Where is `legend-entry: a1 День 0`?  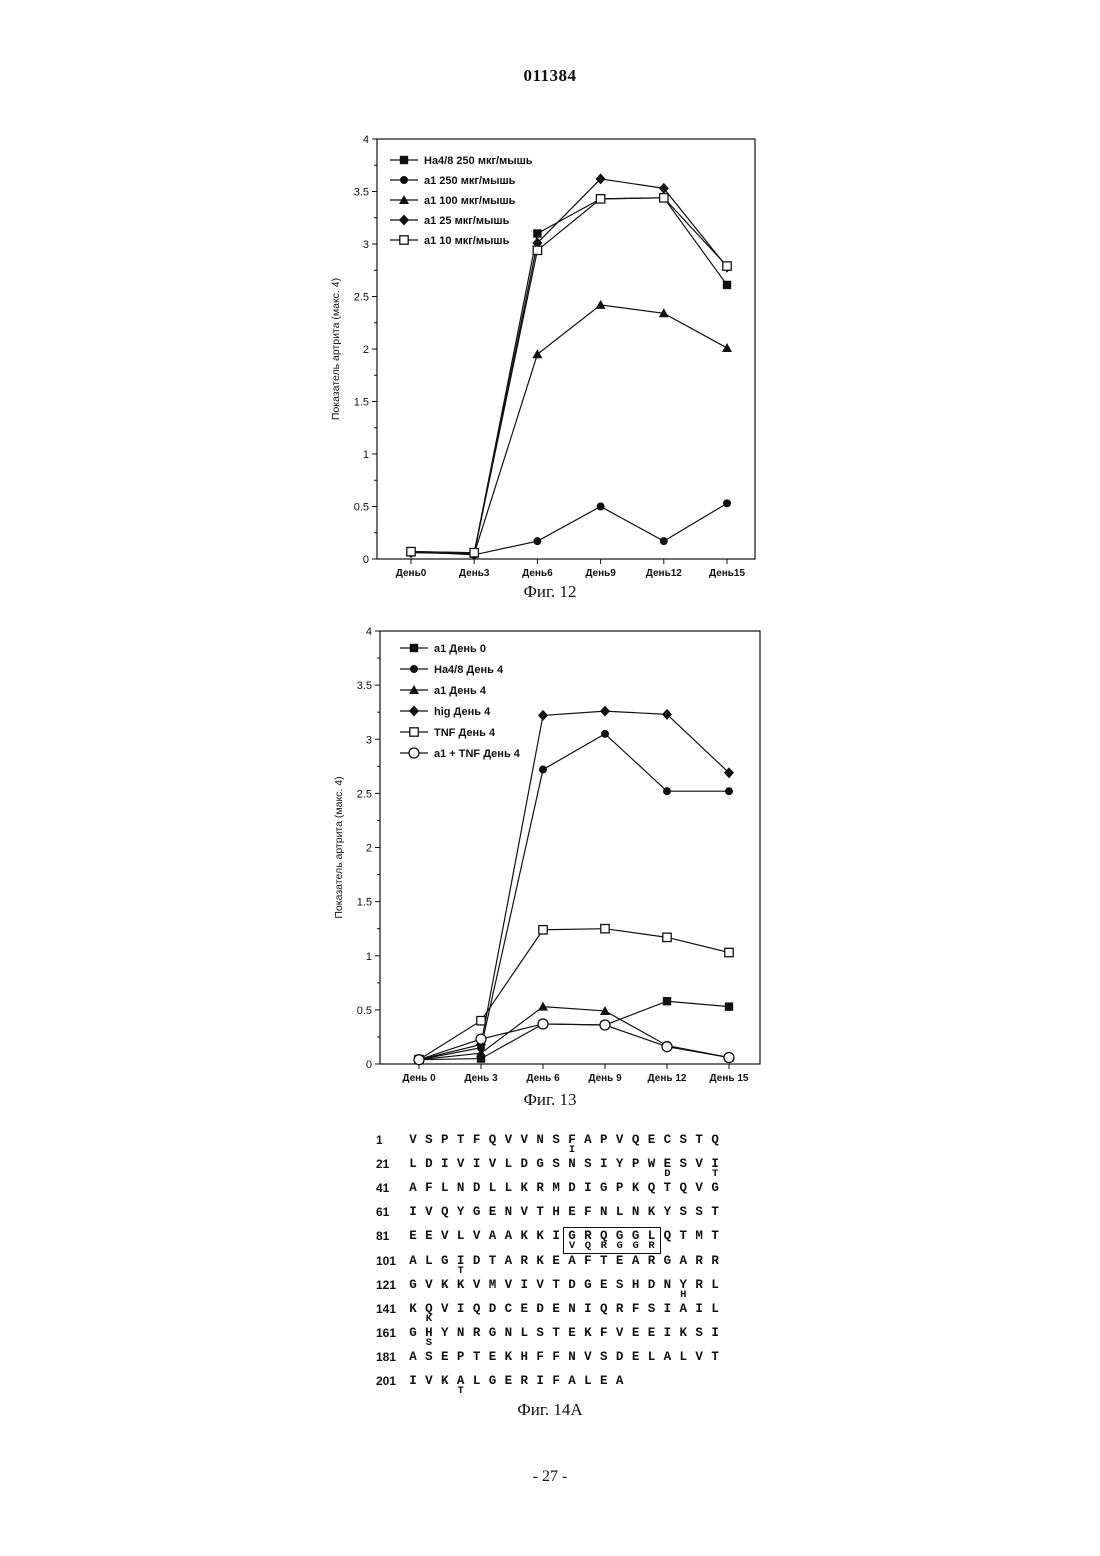
legend-entry: a1 День 0 is located at coordinates (443, 649).